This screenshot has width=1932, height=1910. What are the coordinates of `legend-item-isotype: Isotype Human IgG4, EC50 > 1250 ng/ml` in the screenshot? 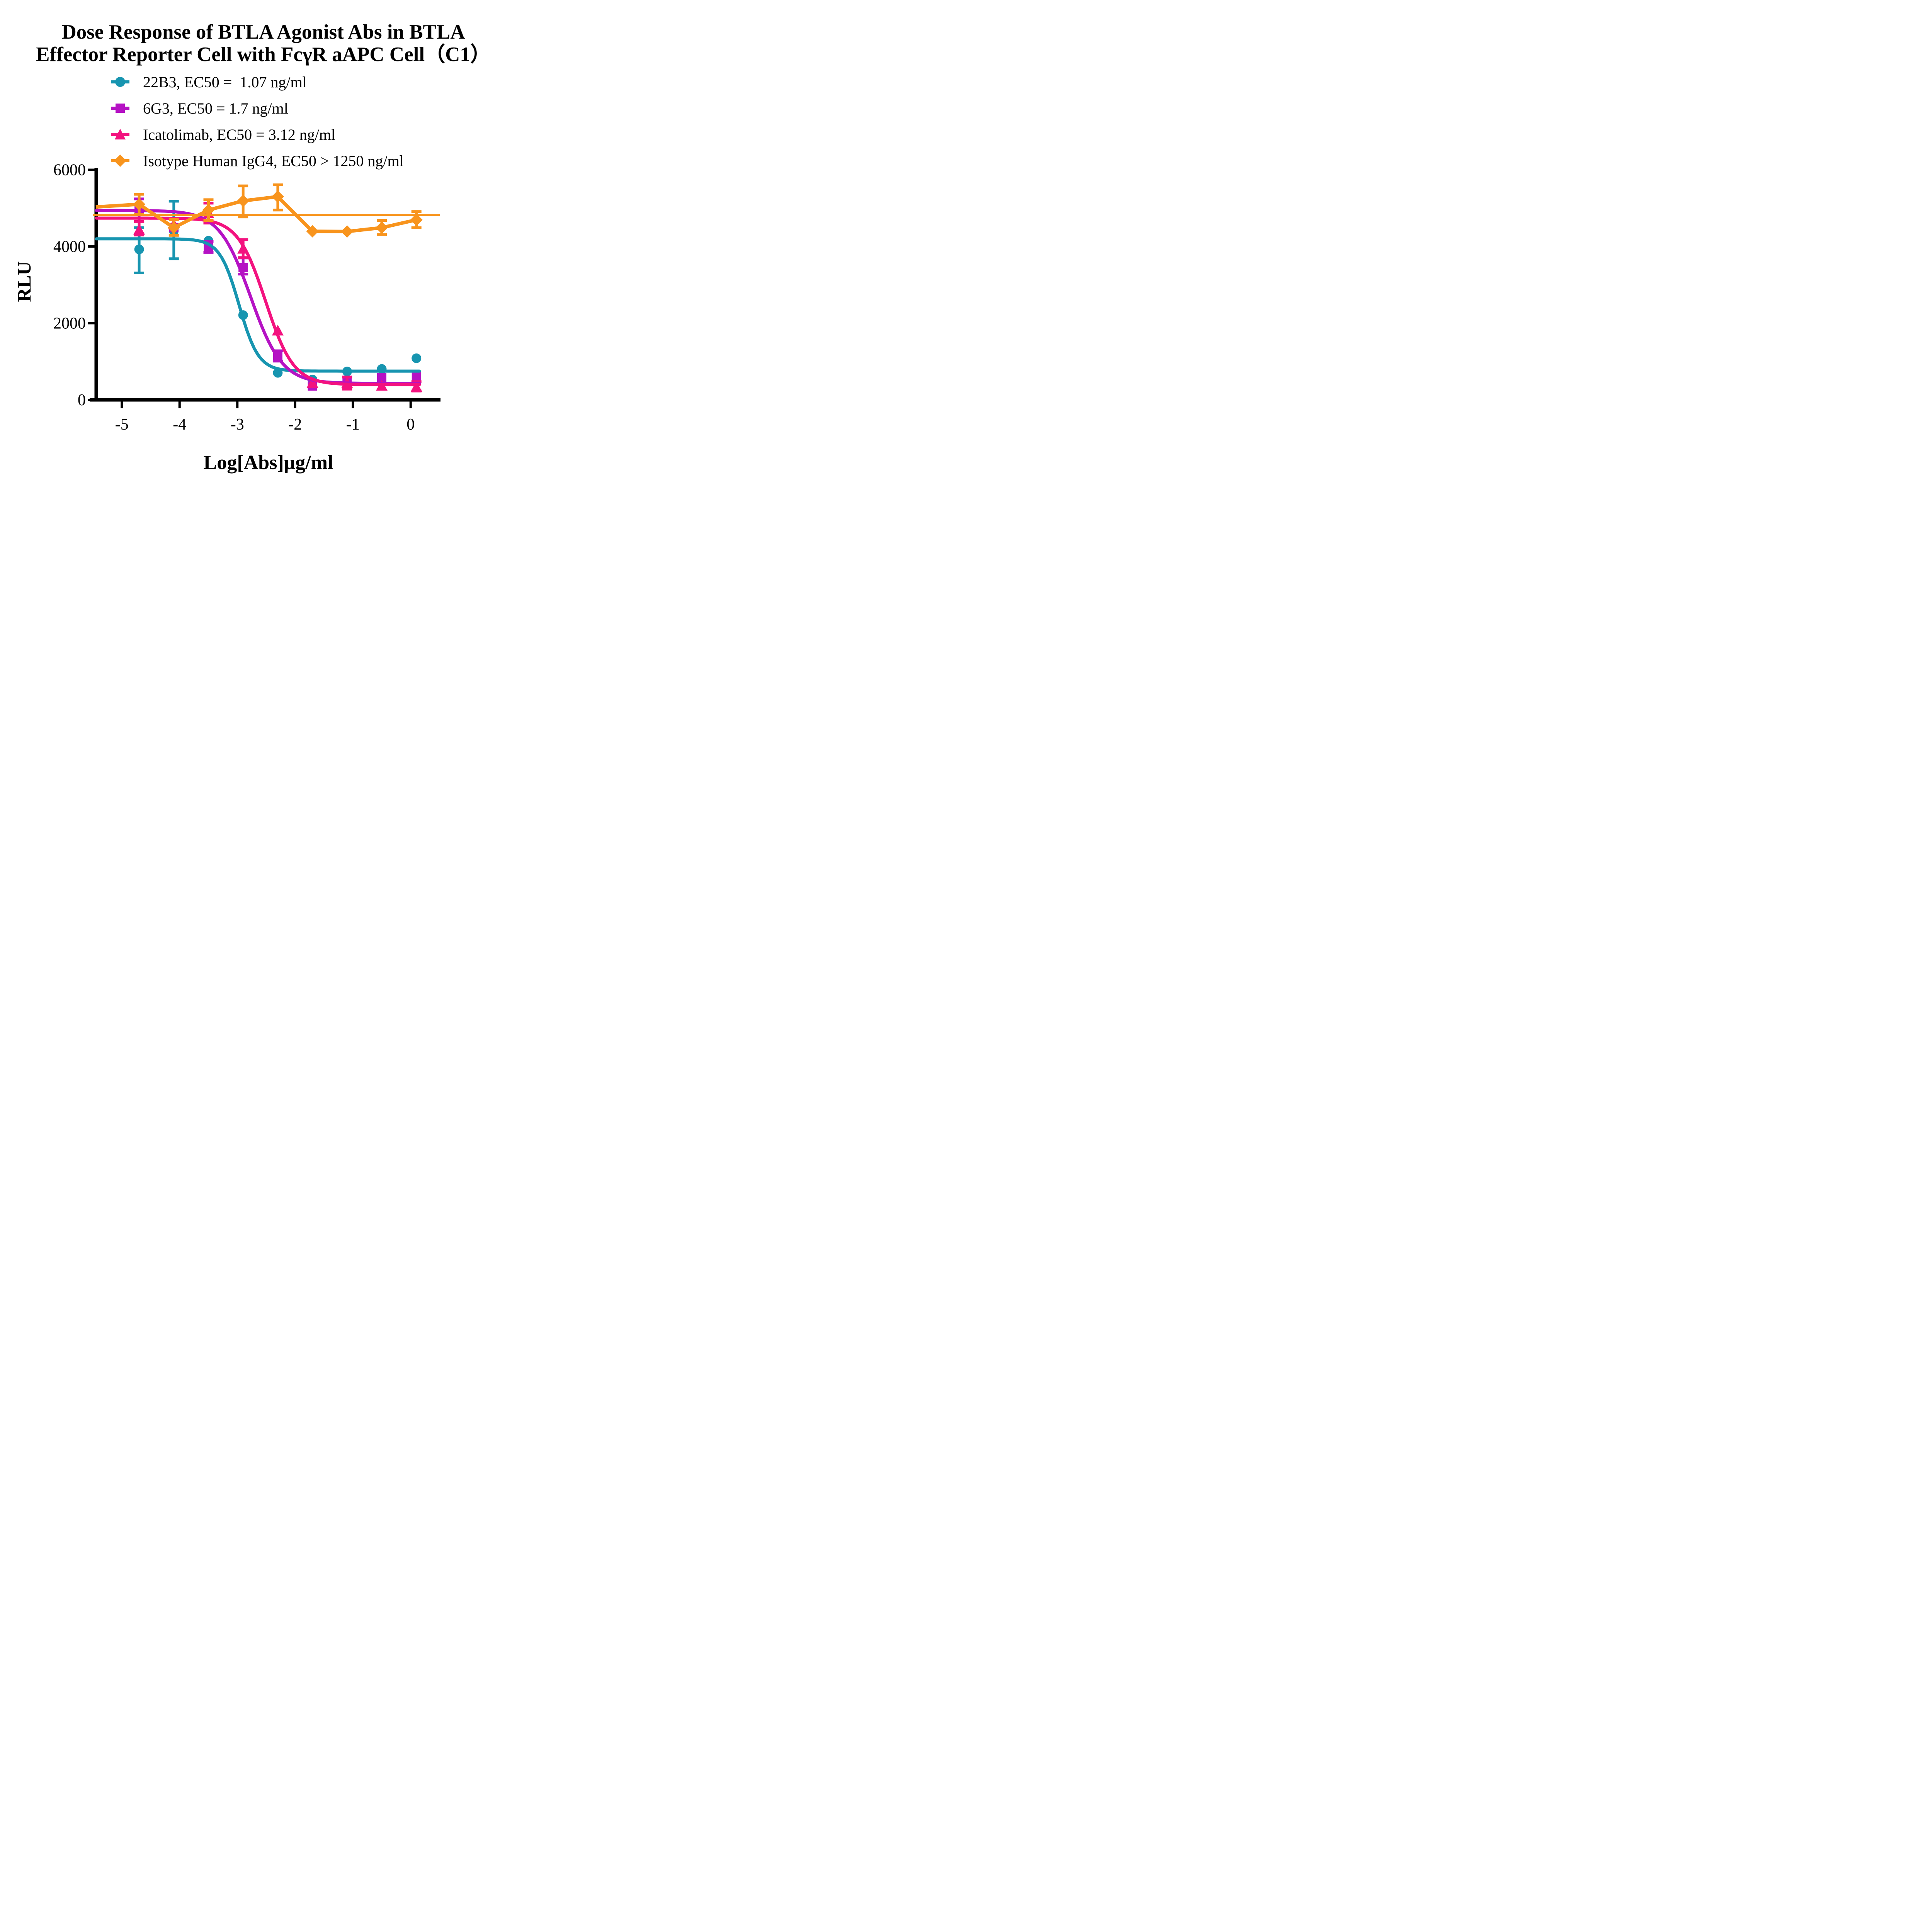 It's located at (257, 161).